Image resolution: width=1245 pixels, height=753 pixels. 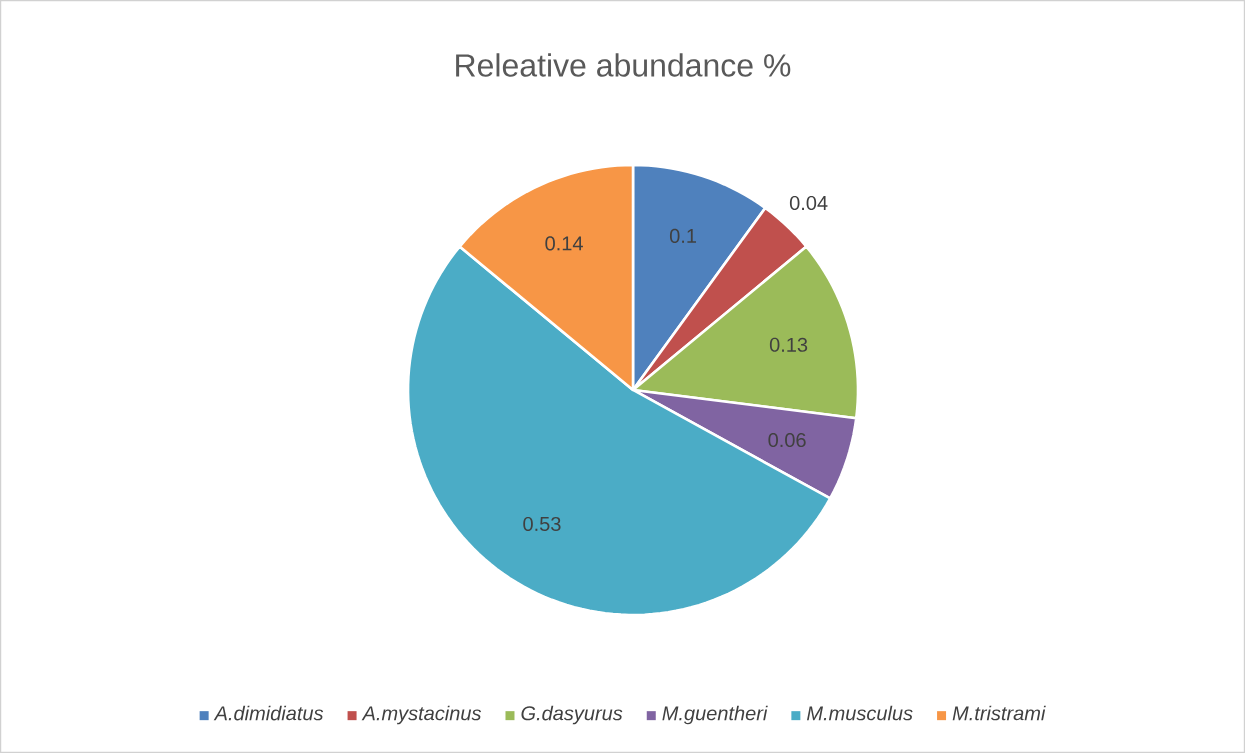 What do you see at coordinates (421, 715) in the screenshot?
I see `legend-label: A.mystacinus` at bounding box center [421, 715].